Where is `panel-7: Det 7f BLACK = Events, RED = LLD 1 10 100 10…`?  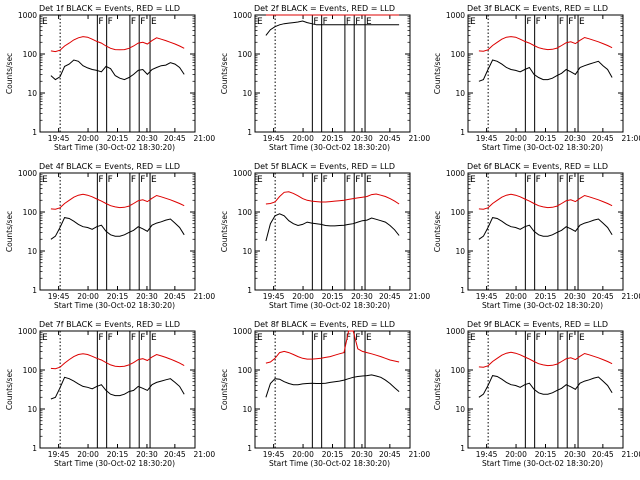 panel-7: Det 7f BLACK = Events, RED = LLD 1 10 100 10… is located at coordinates (110, 394).